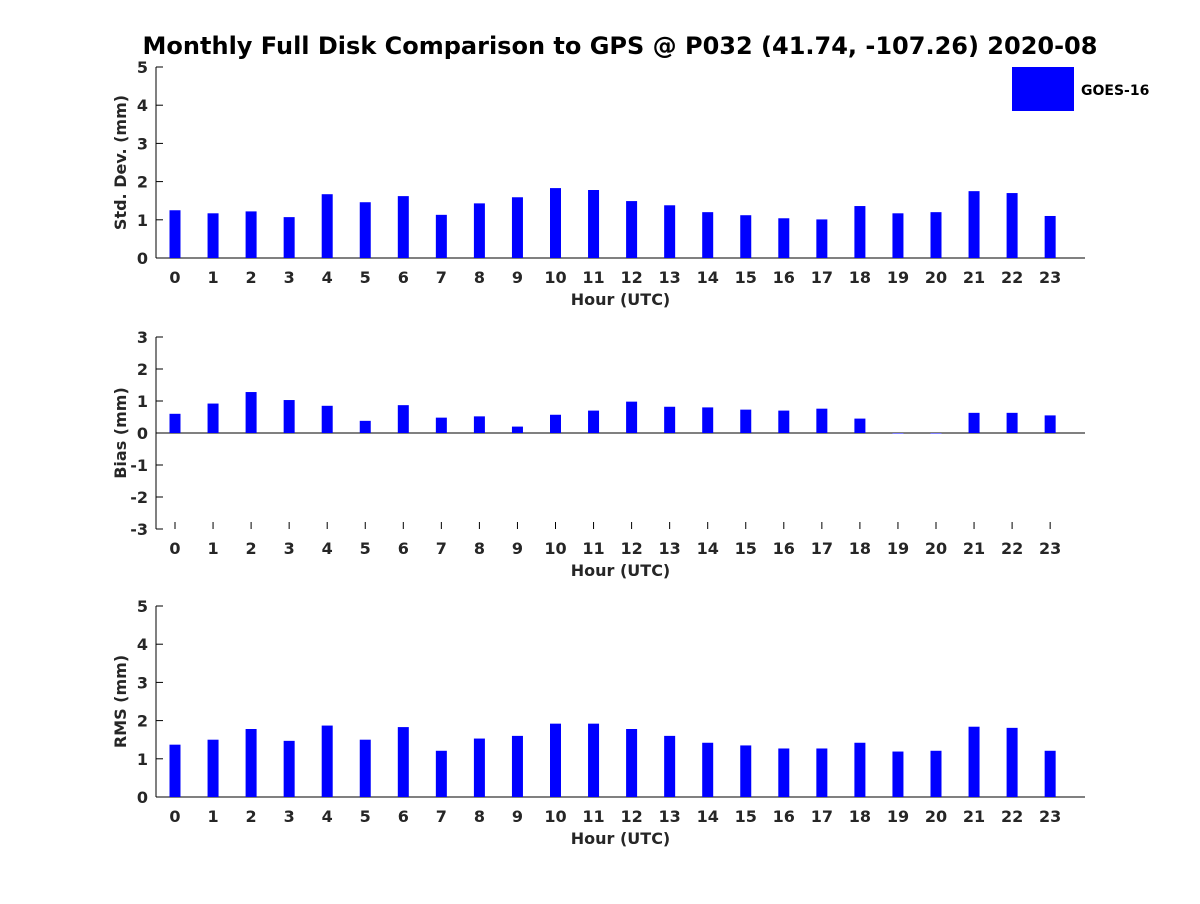 This screenshot has height=904, width=1200. What do you see at coordinates (139, 529) in the screenshot?
I see `y-tick-label: -3` at bounding box center [139, 529].